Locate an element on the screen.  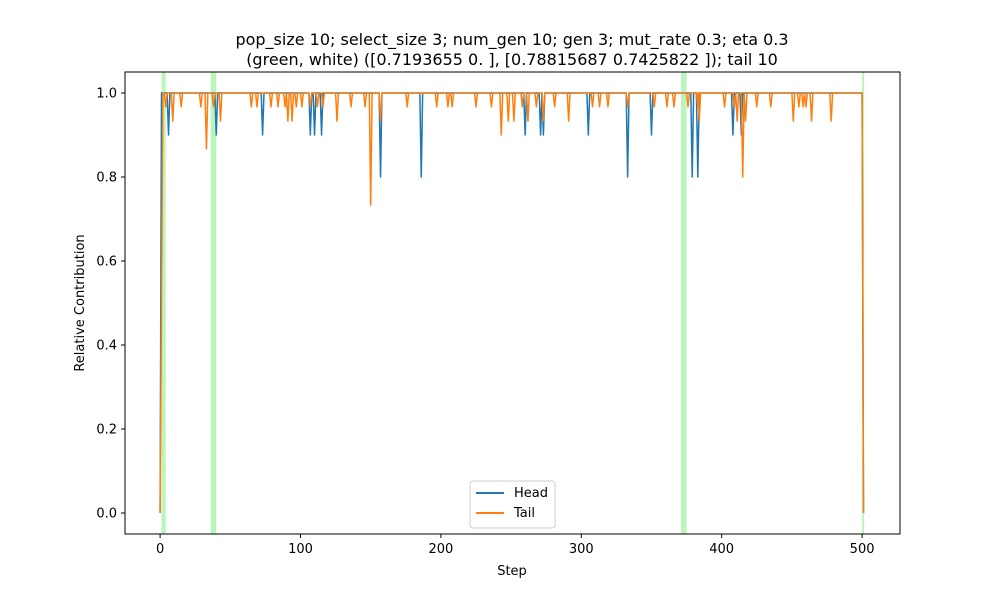
y-tick-label-2: 0.4 is located at coordinates (106, 346).